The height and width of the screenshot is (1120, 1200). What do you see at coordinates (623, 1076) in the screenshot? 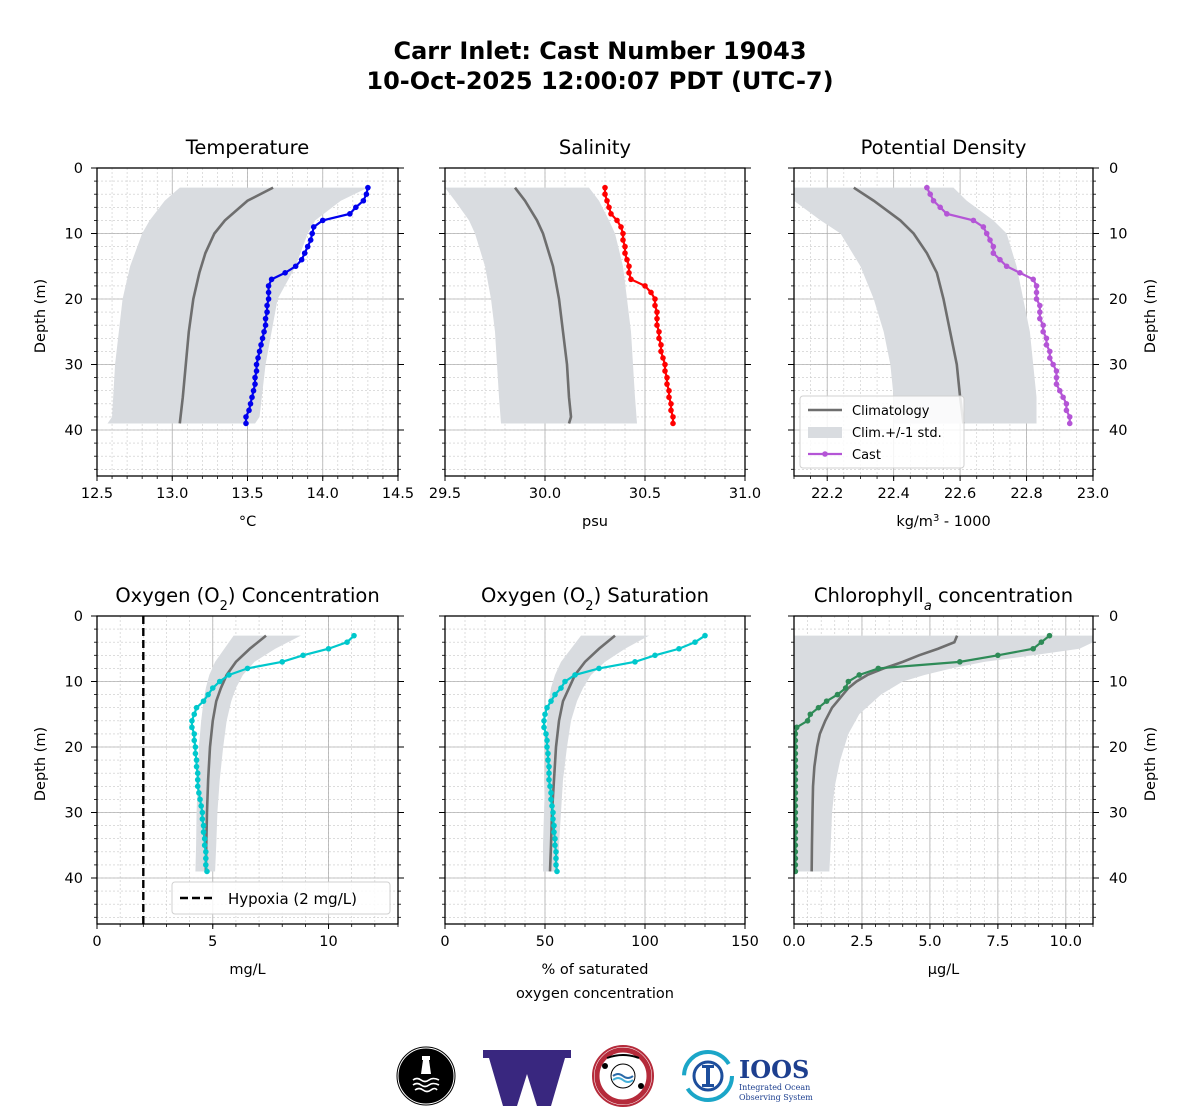
I see `tribal-art-logo` at bounding box center [623, 1076].